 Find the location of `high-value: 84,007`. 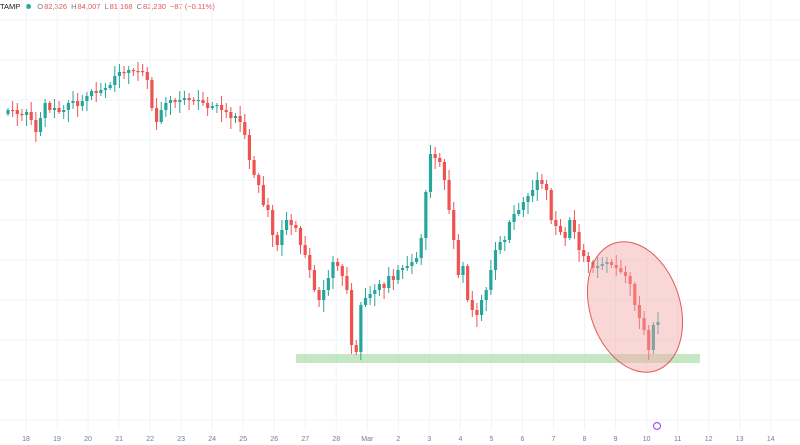

high-value: 84,007 is located at coordinates (89, 6).